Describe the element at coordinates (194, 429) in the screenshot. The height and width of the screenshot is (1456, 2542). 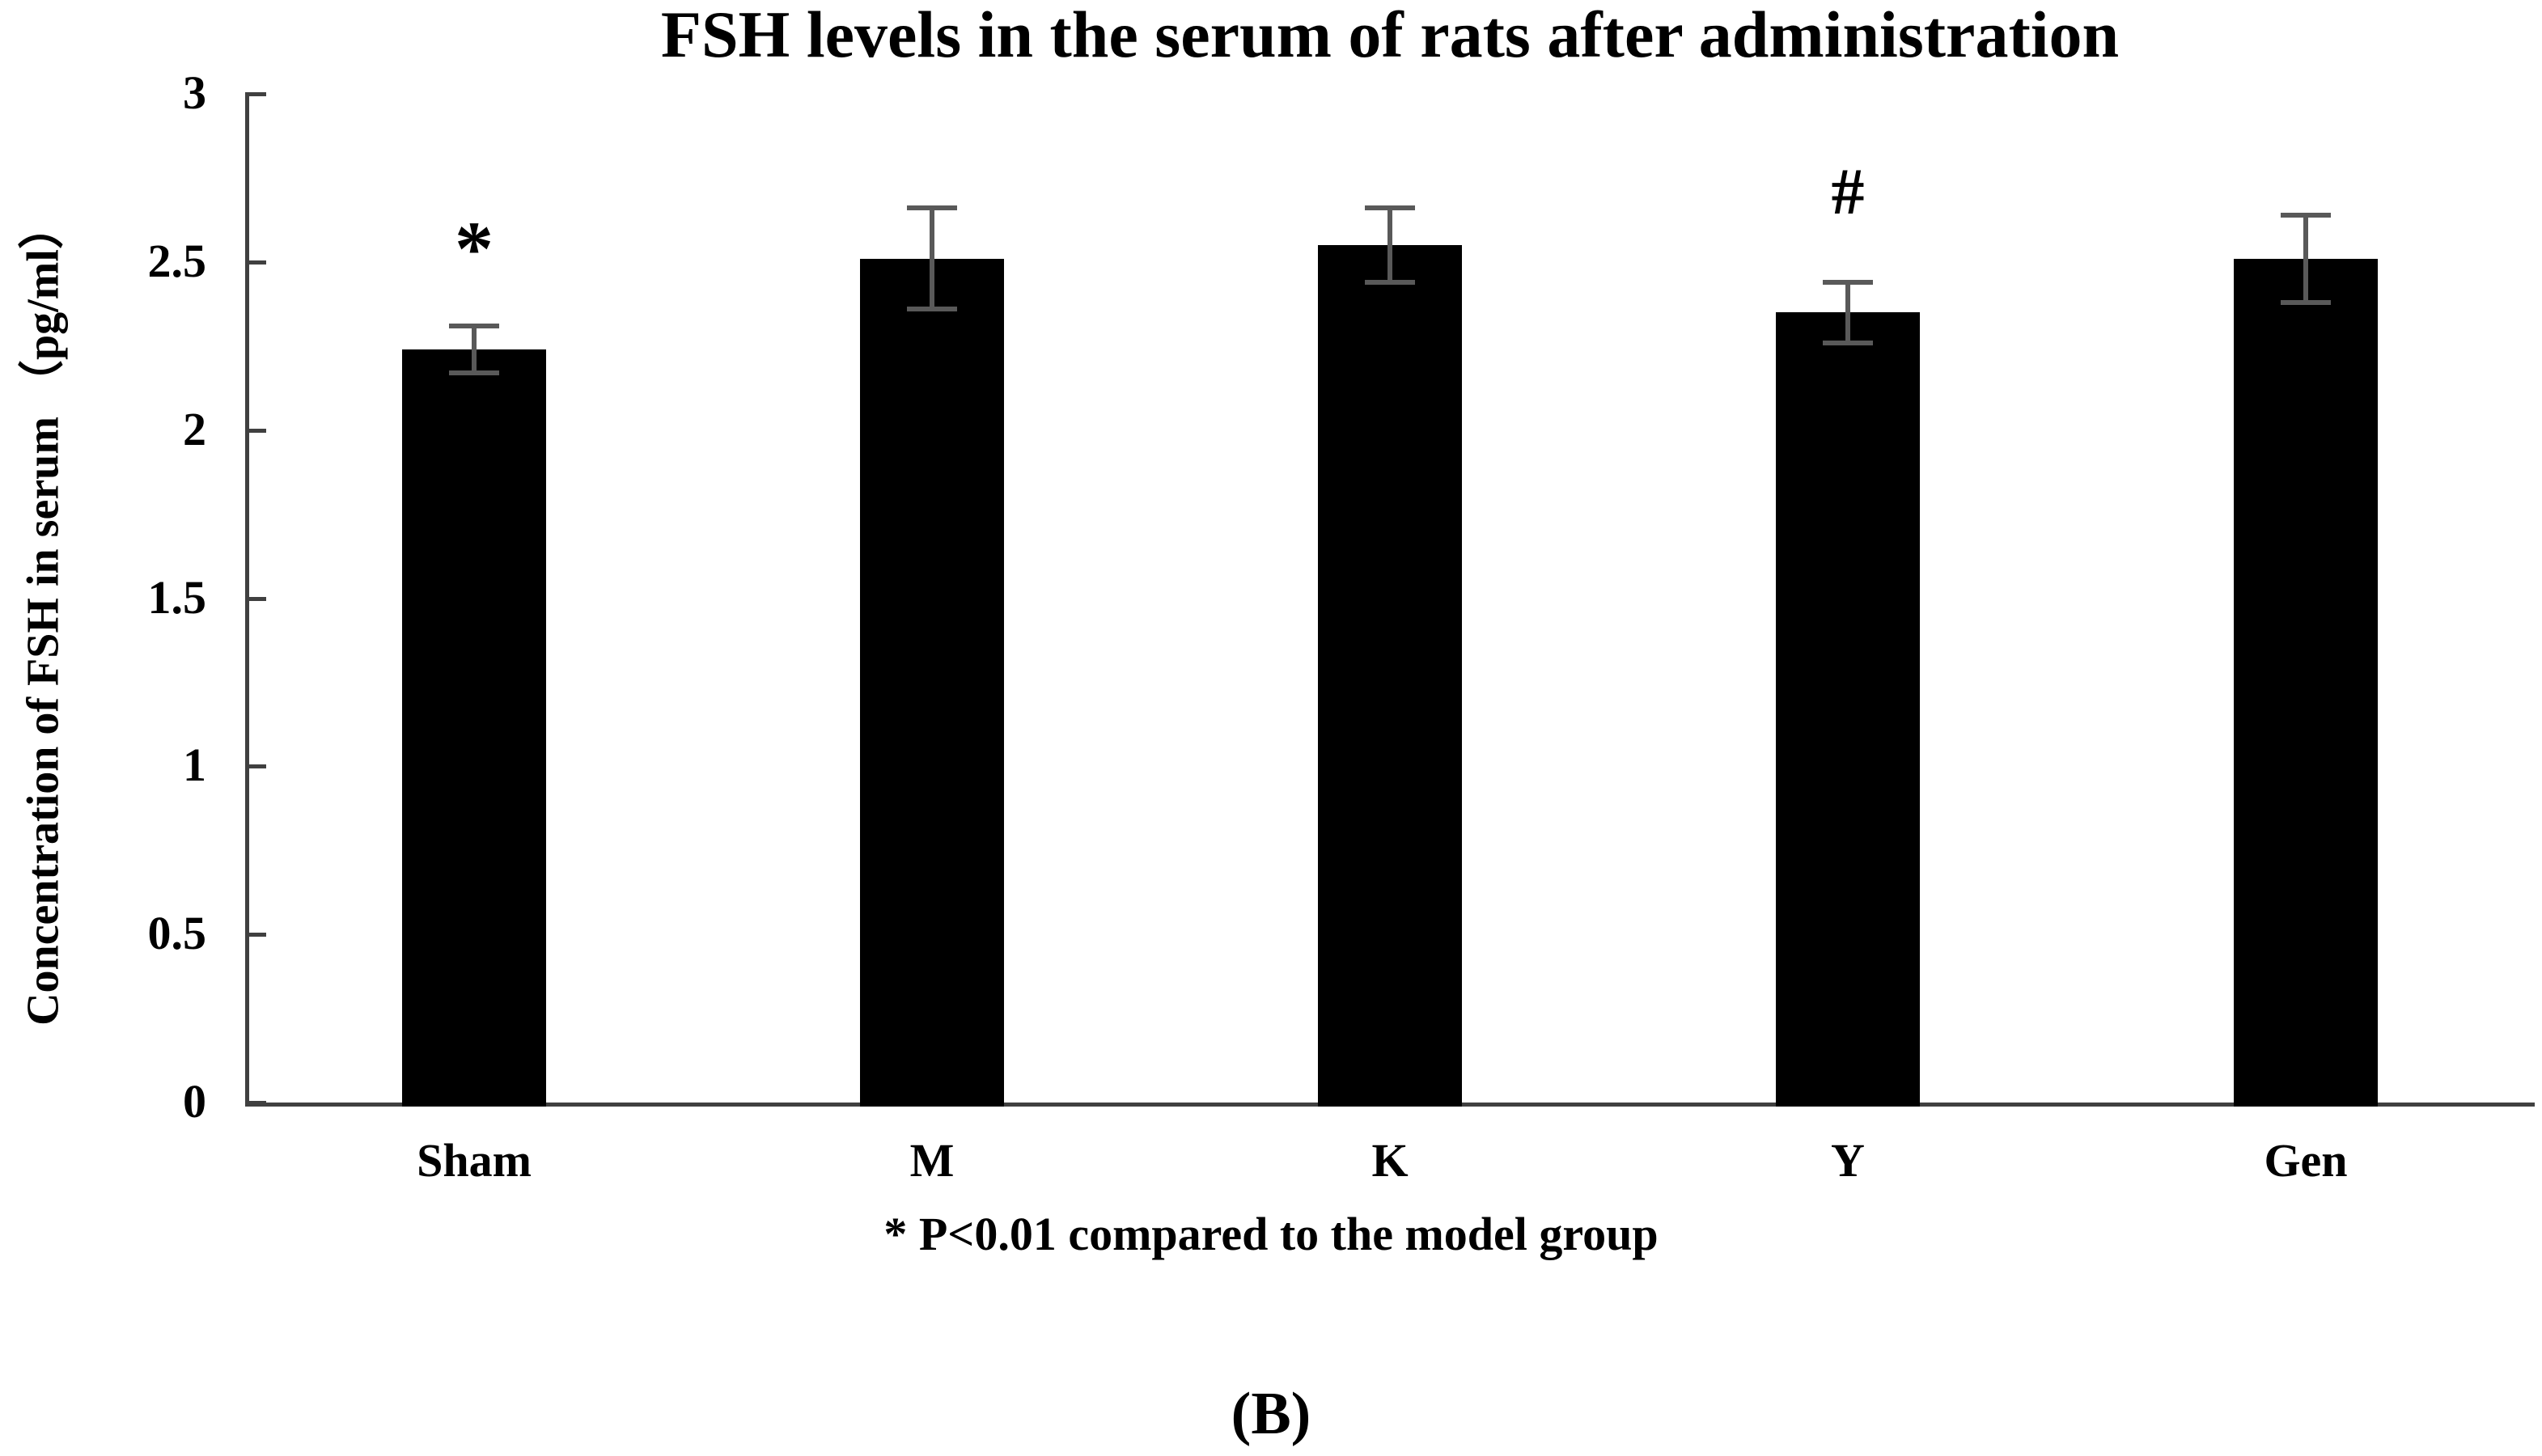
I see `y-tick-label: 2` at that location.